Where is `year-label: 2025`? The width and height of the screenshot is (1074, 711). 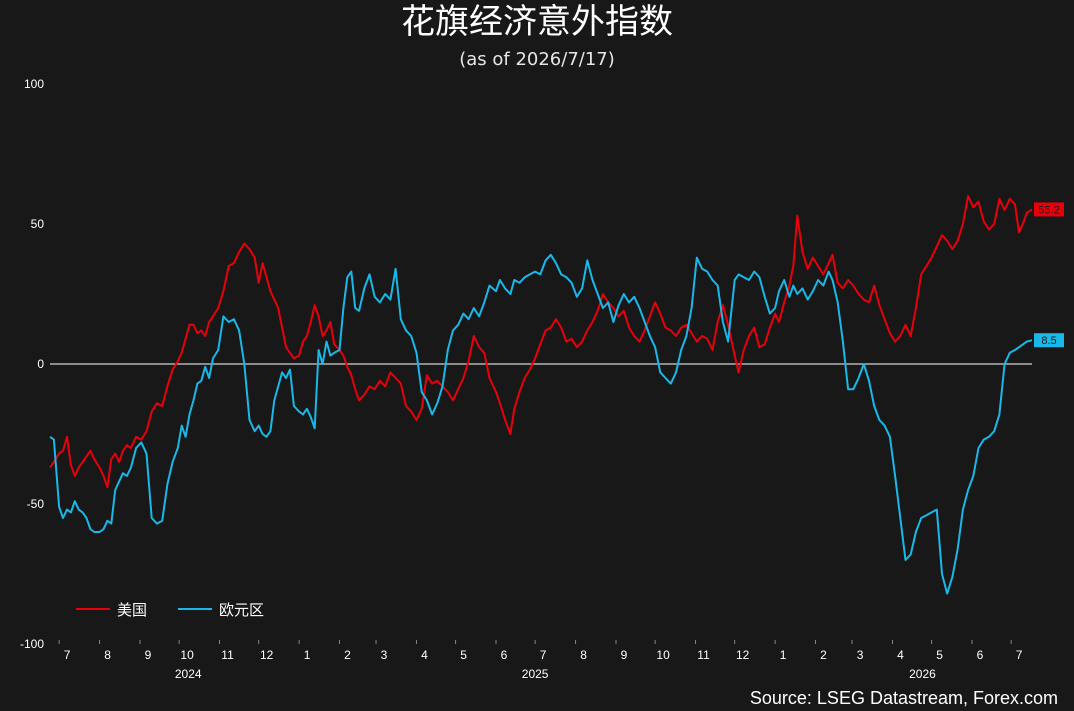
year-label: 2025 is located at coordinates (535, 674).